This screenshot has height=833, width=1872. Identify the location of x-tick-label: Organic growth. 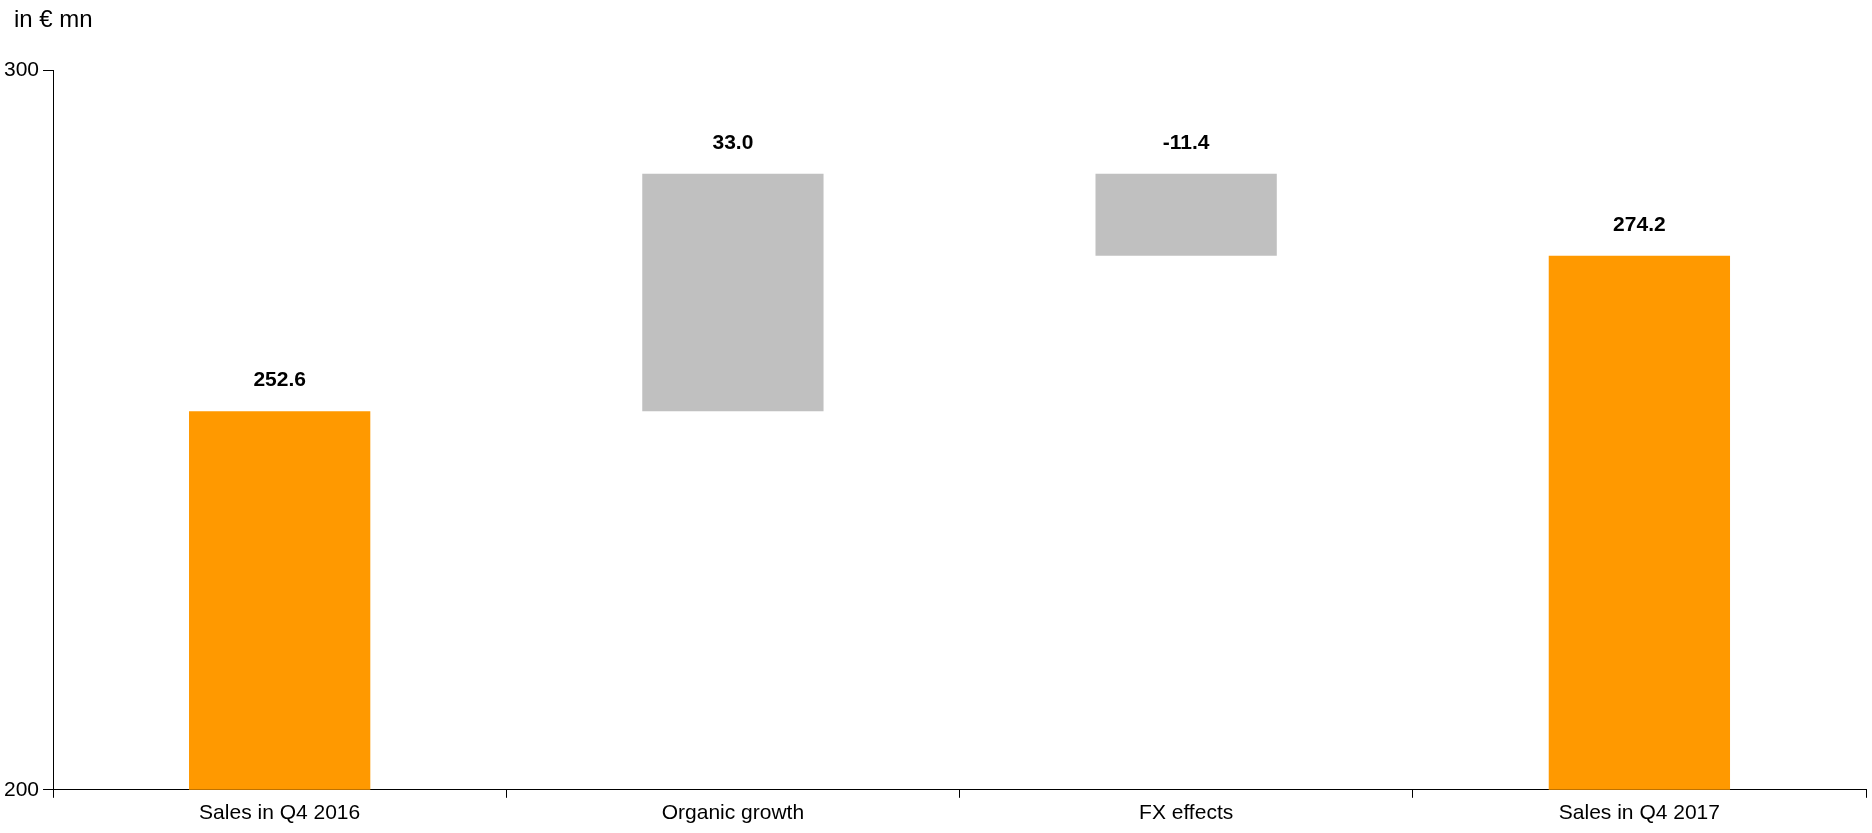
(733, 812).